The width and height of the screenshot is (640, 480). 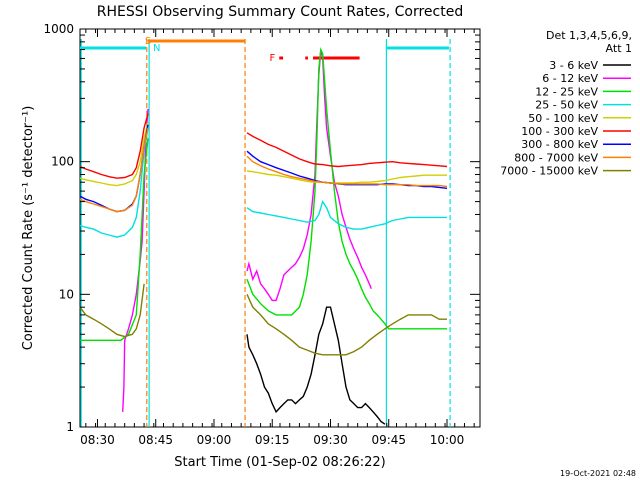 What do you see at coordinates (447, 440) in the screenshot?
I see `x-tick-label: 10:00` at bounding box center [447, 440].